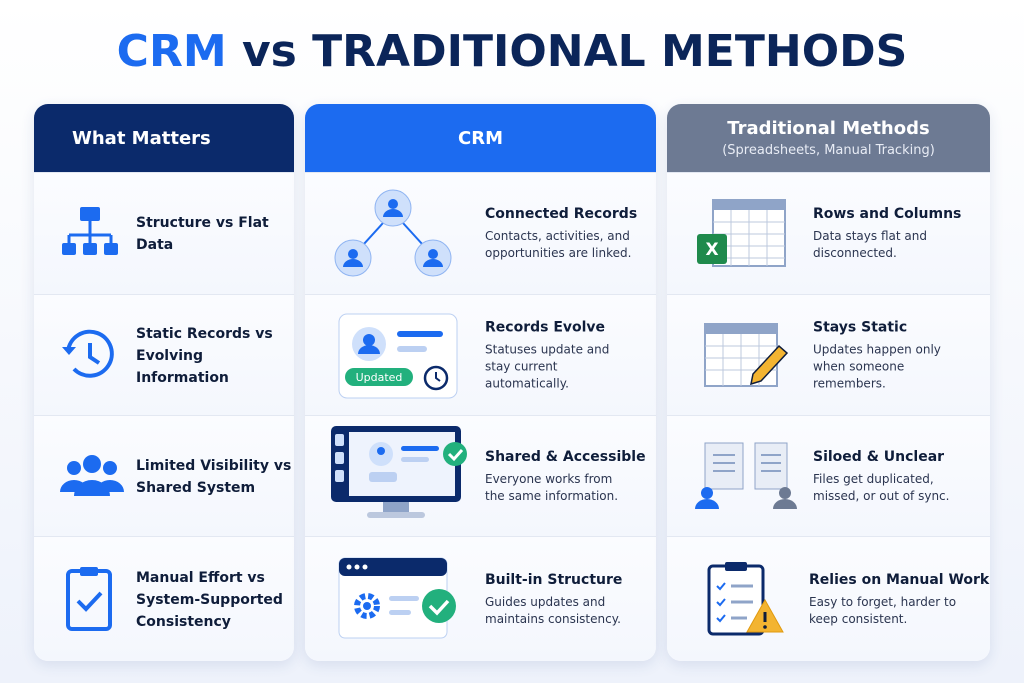 This screenshot has width=1024, height=683. Describe the element at coordinates (393, 232) in the screenshot. I see `network-icon` at that location.